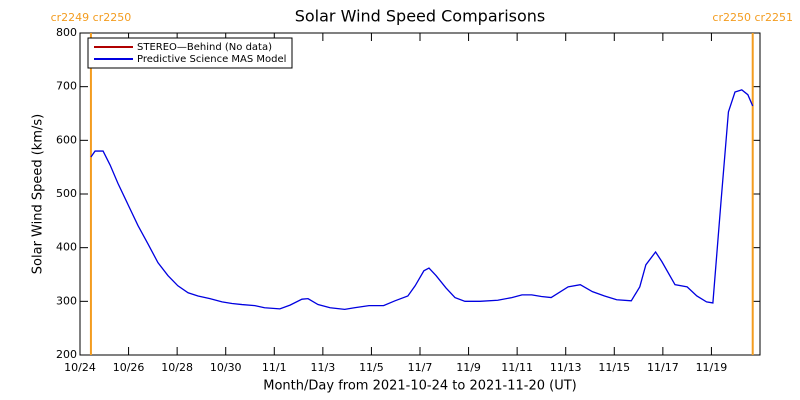 This screenshot has width=800, height=400. Describe the element at coordinates (566, 367) in the screenshot. I see `x-tick-label: 11/13` at that location.